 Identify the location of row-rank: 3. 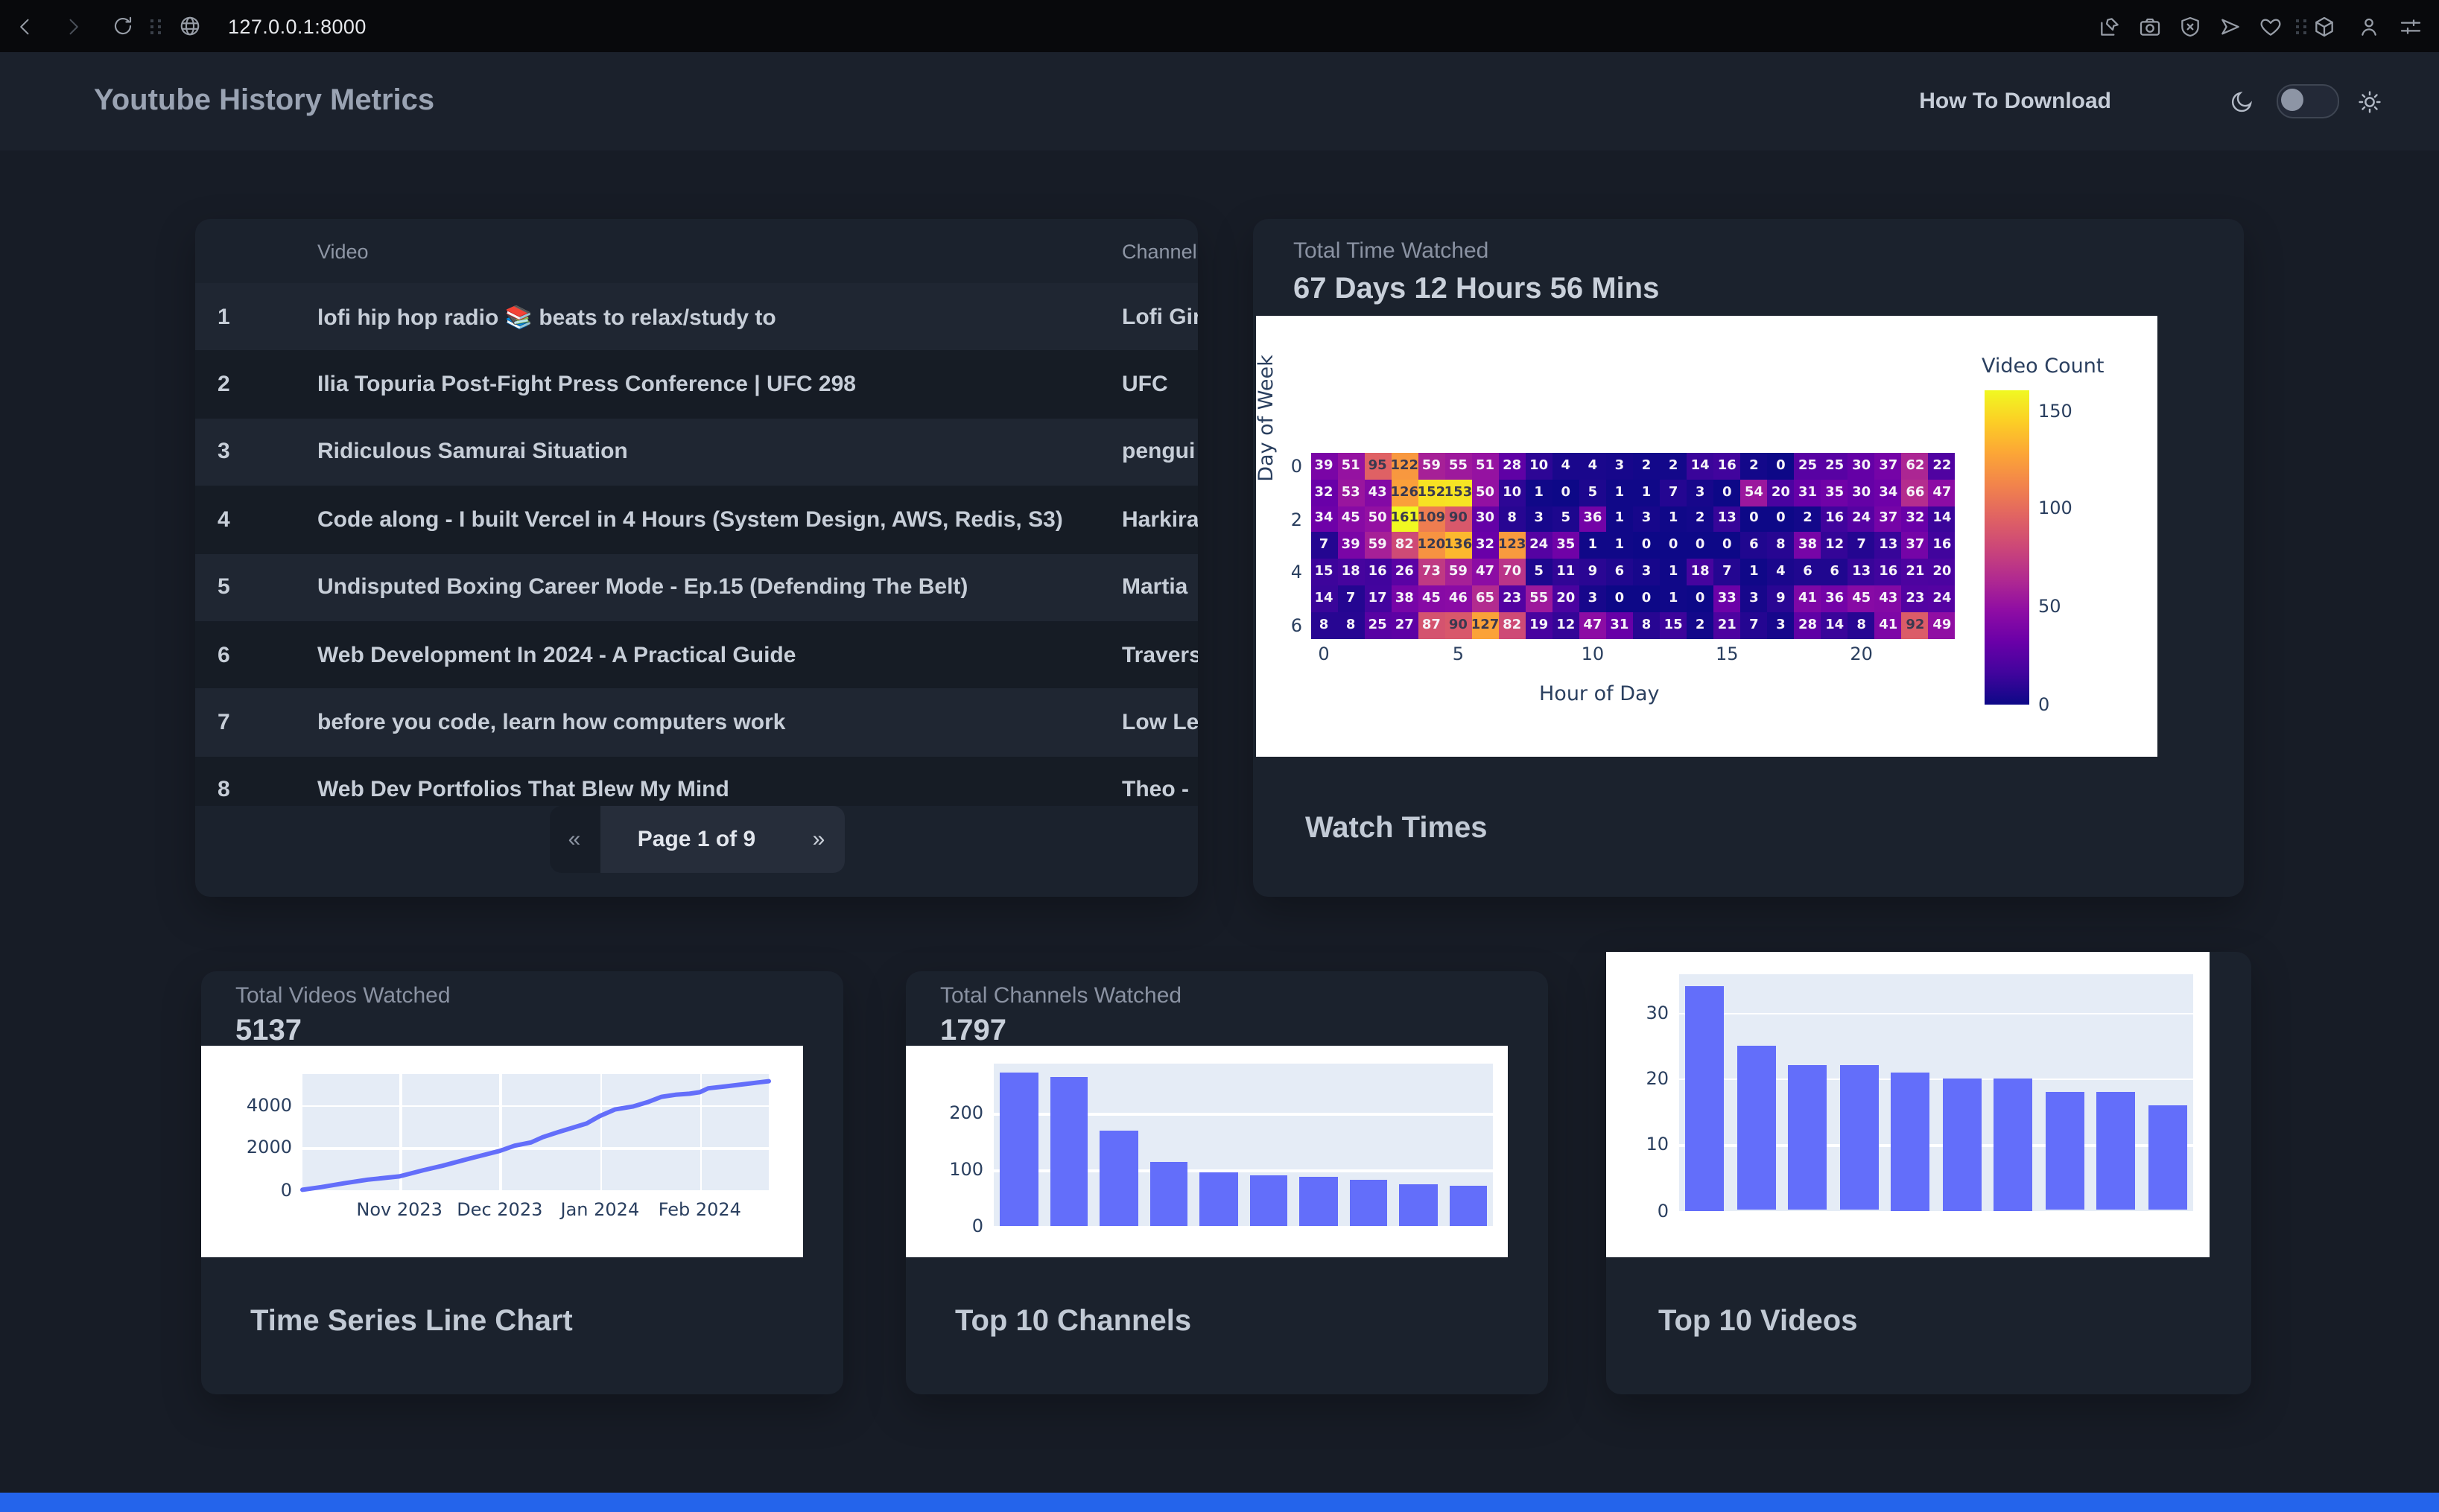
(224, 452).